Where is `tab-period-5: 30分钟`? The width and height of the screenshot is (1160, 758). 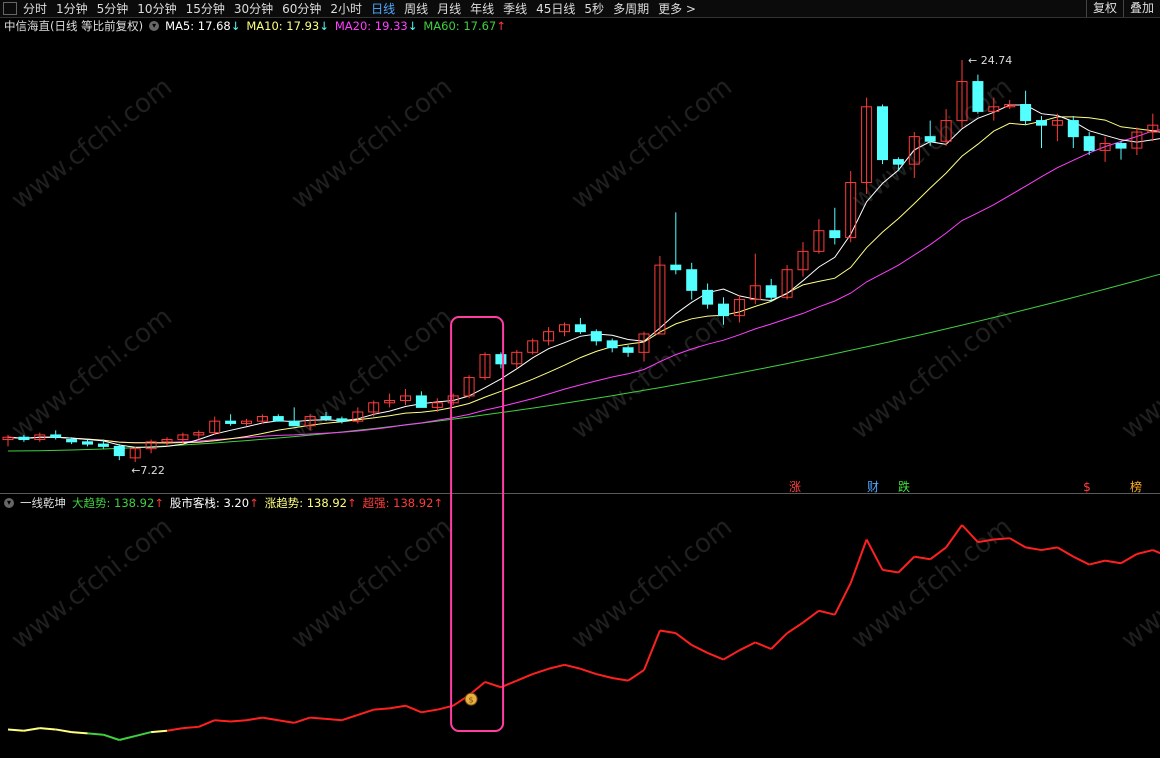
tab-period-5: 30分钟 is located at coordinates (253, 8).